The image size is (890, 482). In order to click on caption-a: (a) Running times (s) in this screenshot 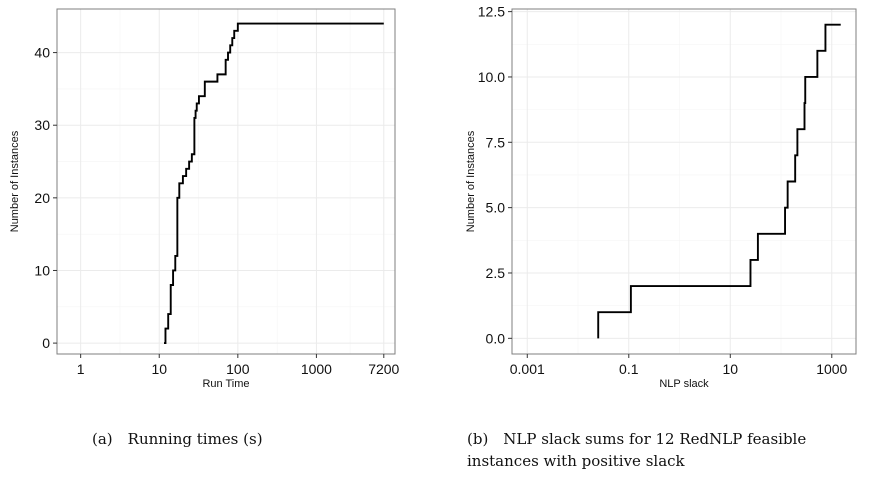, I will do `click(177, 439)`.